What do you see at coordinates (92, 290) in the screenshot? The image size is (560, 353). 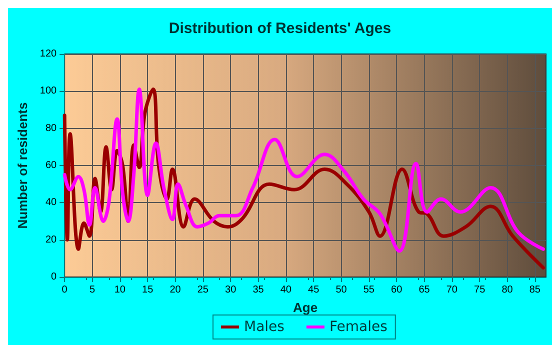 I see `x-tick-label: 5` at bounding box center [92, 290].